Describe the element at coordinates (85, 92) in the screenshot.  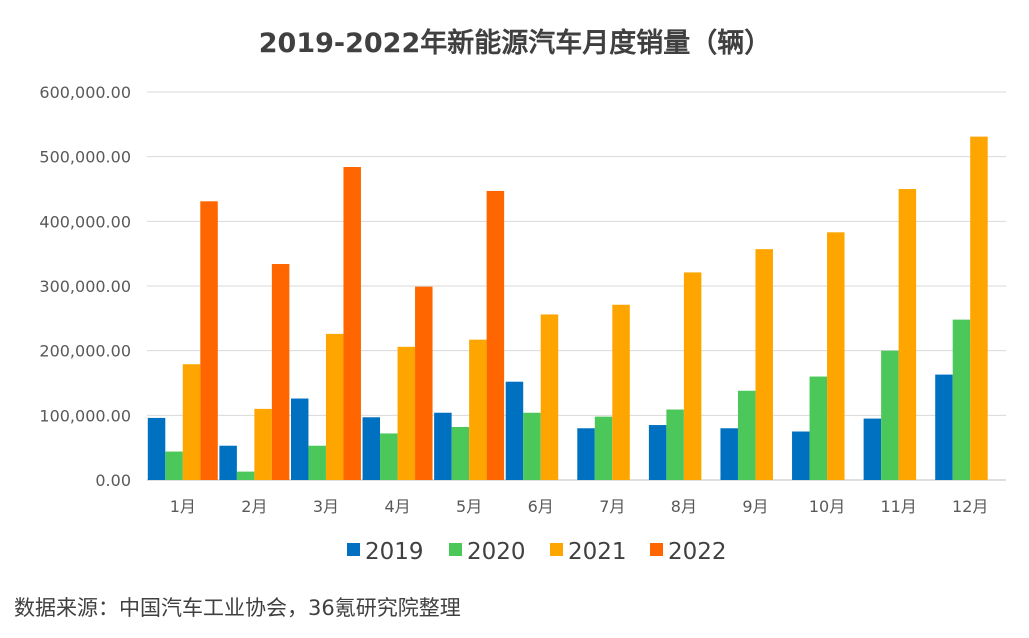
I see `y-tick-label: 600,000.00` at that location.